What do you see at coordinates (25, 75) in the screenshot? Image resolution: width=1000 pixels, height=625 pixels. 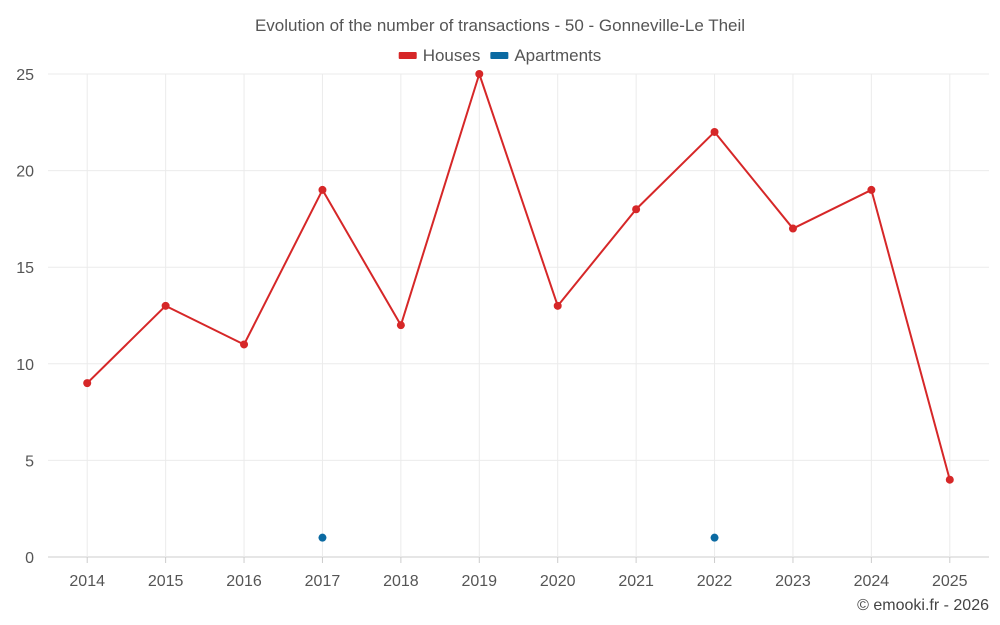 I see `y-tick-label: 25` at bounding box center [25, 75].